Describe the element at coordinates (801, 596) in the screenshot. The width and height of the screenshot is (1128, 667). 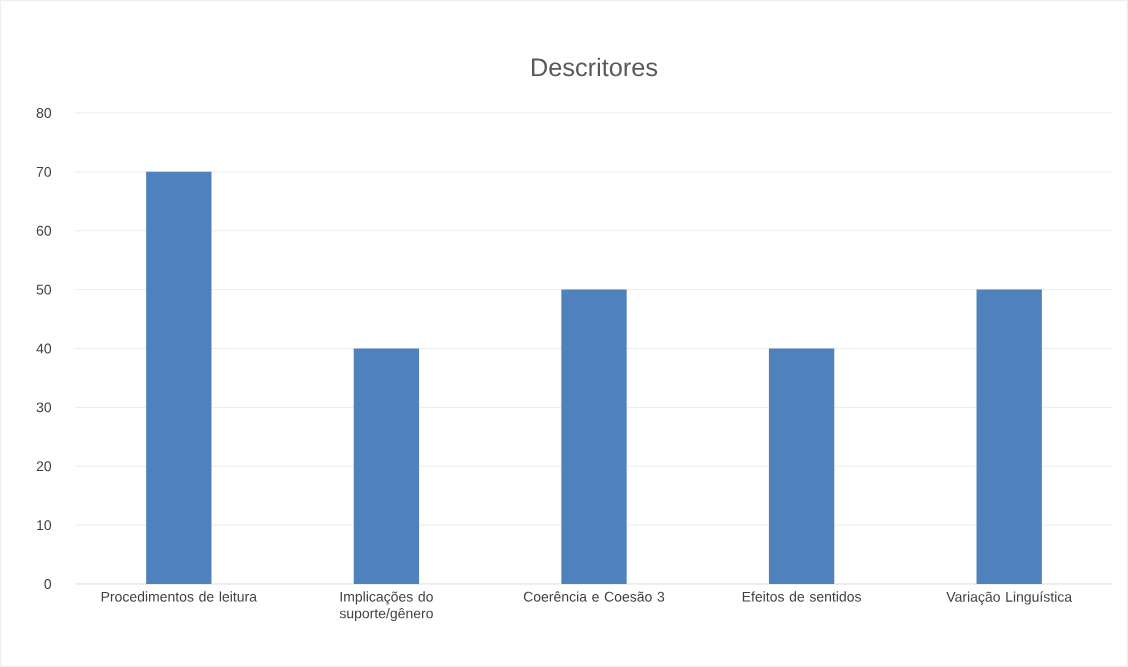
I see `x-tick-label: Efeitos de sentidos` at that location.